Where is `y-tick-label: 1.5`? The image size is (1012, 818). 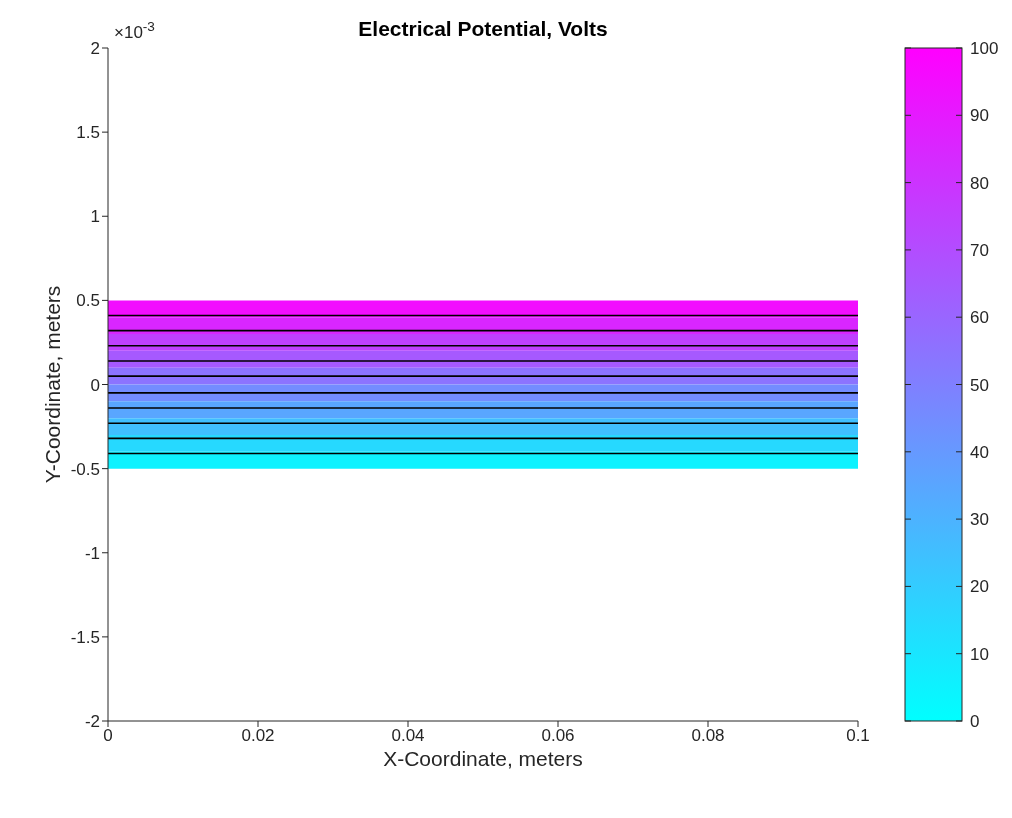
y-tick-label: 1.5 is located at coordinates (88, 133).